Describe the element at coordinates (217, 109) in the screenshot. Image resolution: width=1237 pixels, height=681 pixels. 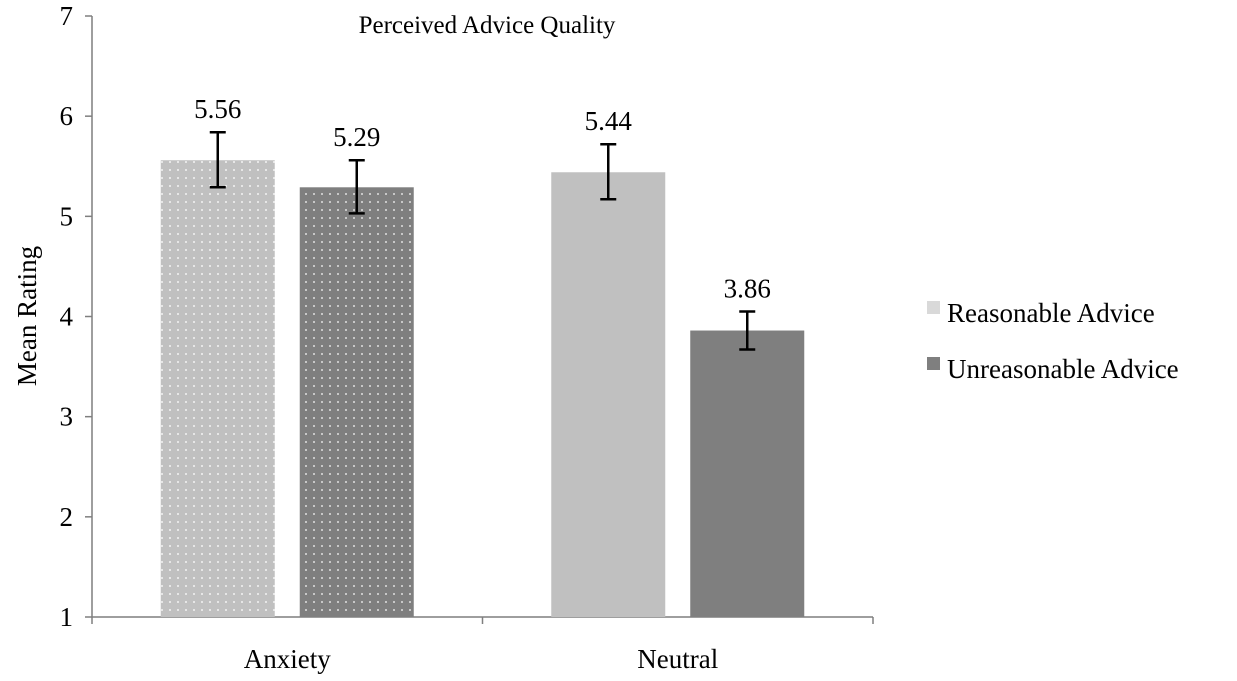
I see `data-label: 5.56` at that location.